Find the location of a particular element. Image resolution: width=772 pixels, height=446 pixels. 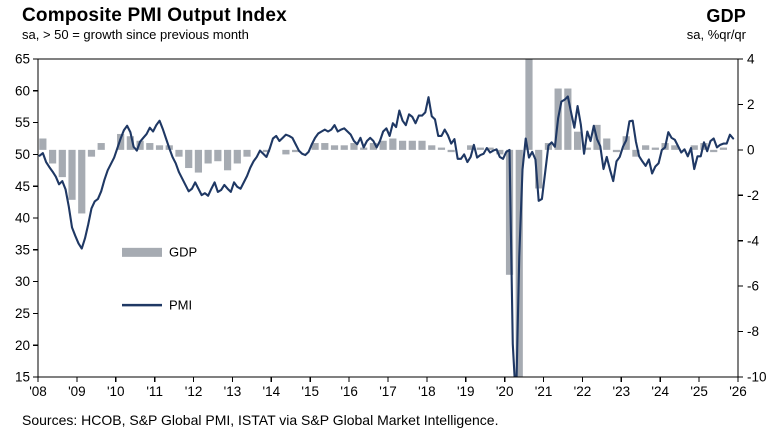

right-axis-tick-label: -10 is located at coordinates (757, 377).